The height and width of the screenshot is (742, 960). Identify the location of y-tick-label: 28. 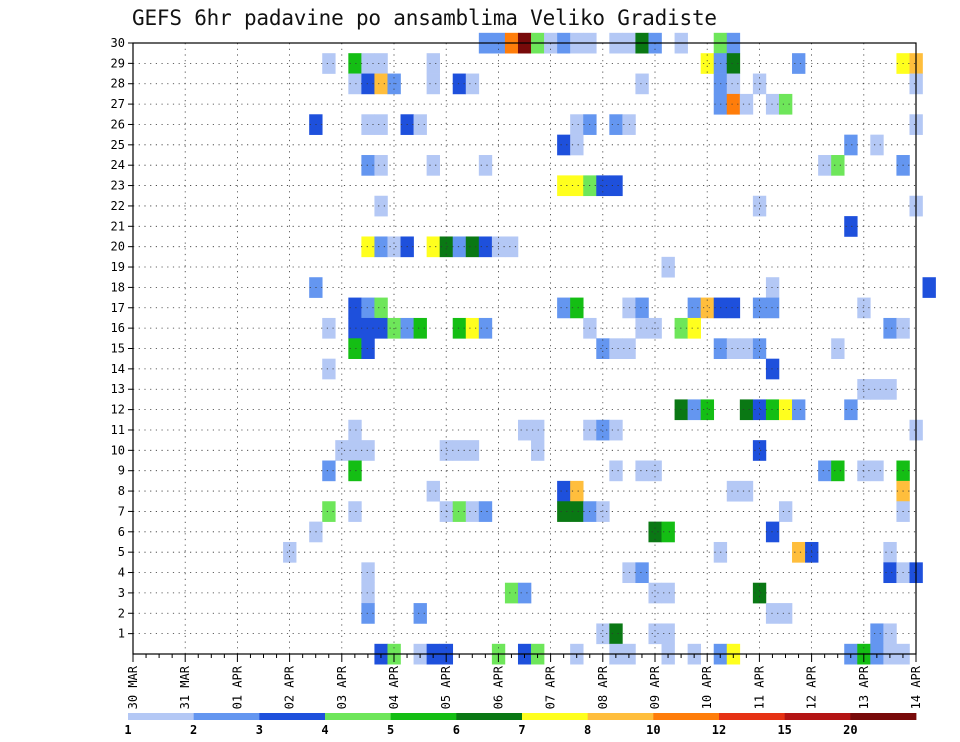
(118, 84).